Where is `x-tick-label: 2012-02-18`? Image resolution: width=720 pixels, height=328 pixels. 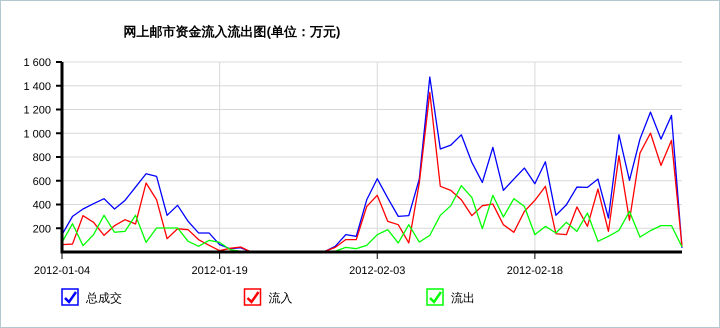 x-tick-label: 2012-02-18 is located at coordinates (535, 271).